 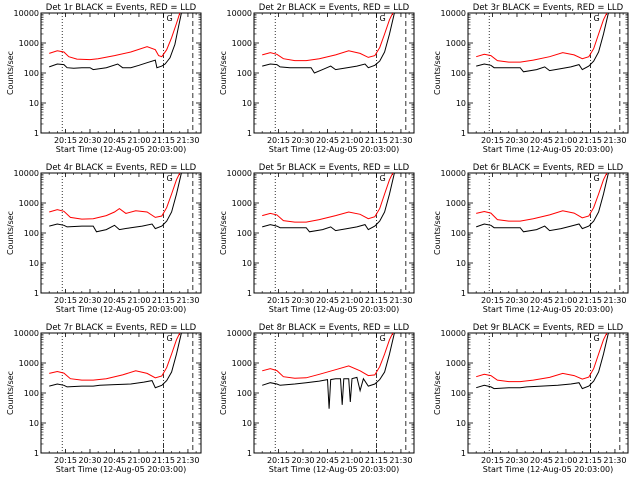 I want to click on chart-title: Det 2r BLACK = Events, RED = LLD, so click(x=334, y=8).